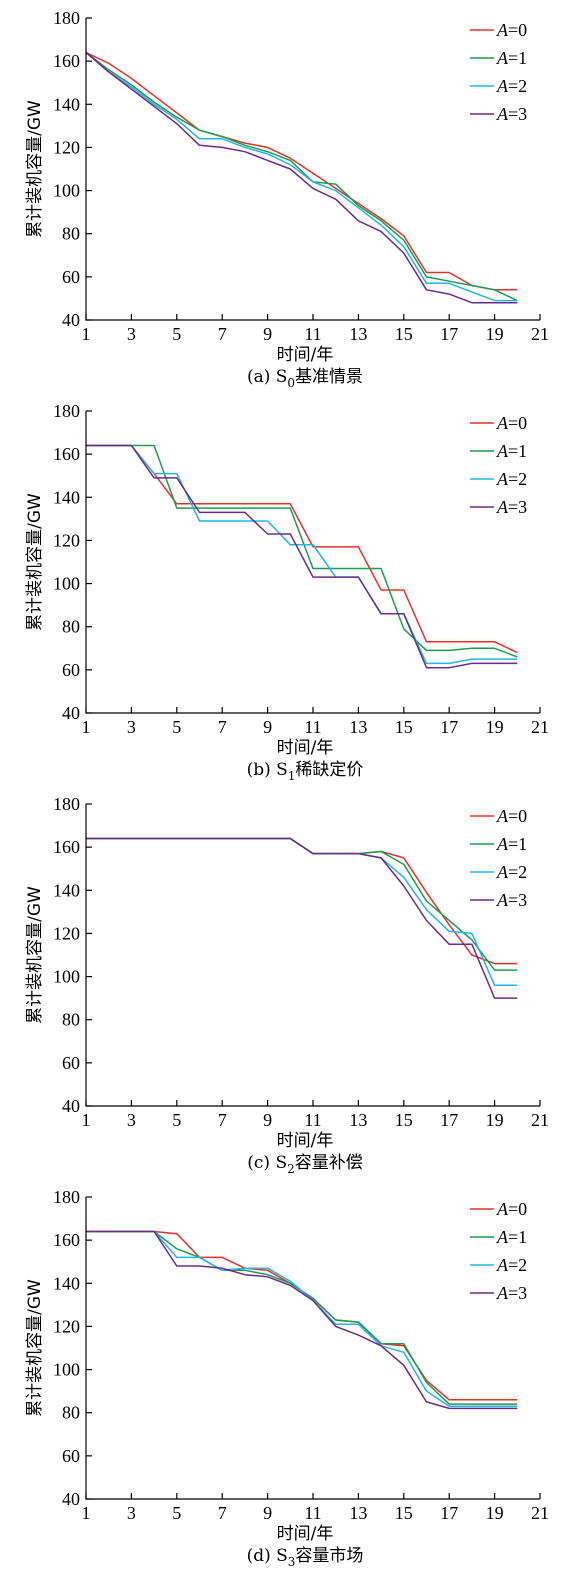  What do you see at coordinates (305, 378) in the screenshot?
I see `chart-caption: (a) S0基准情景` at bounding box center [305, 378].